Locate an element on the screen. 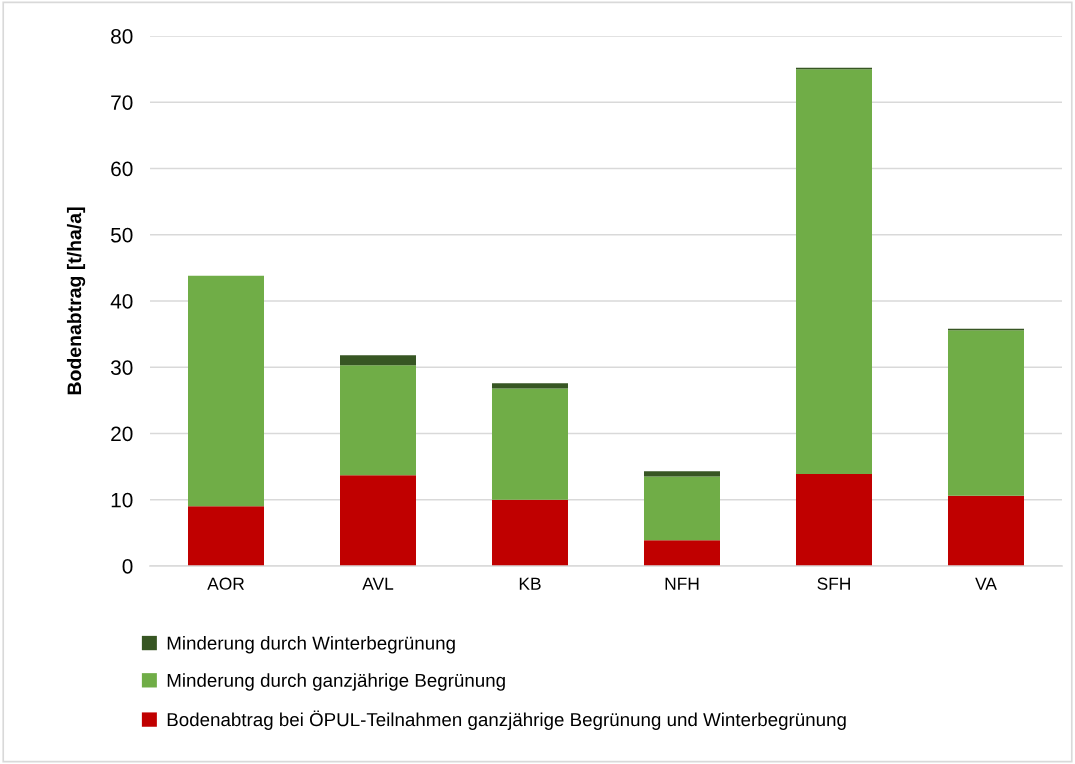  y-tick-label: 40 is located at coordinates (121, 301).